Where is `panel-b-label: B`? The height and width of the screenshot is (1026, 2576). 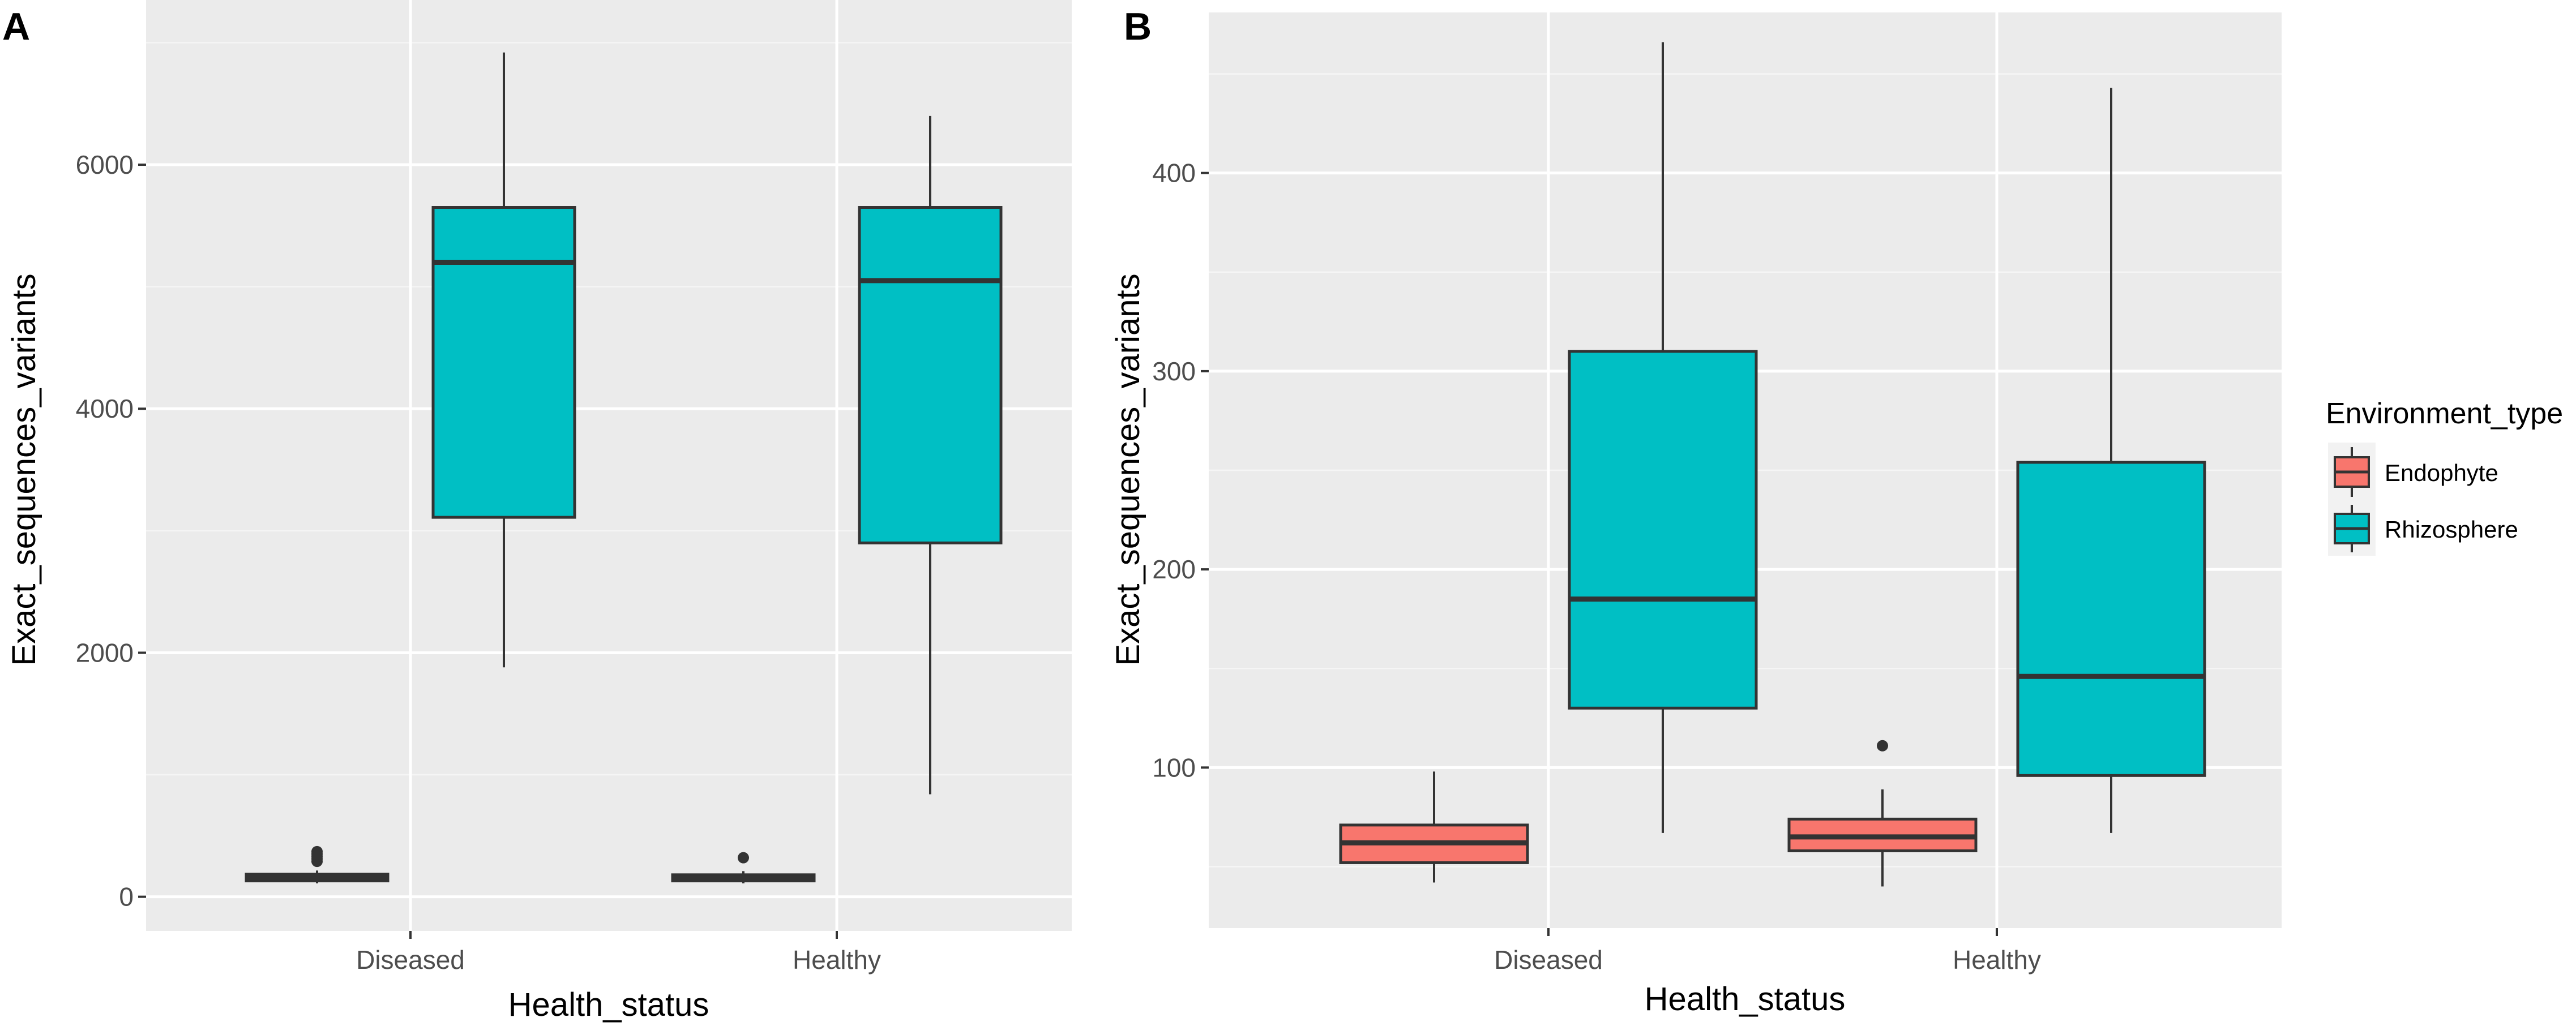 panel-b-label: B is located at coordinates (1138, 26).